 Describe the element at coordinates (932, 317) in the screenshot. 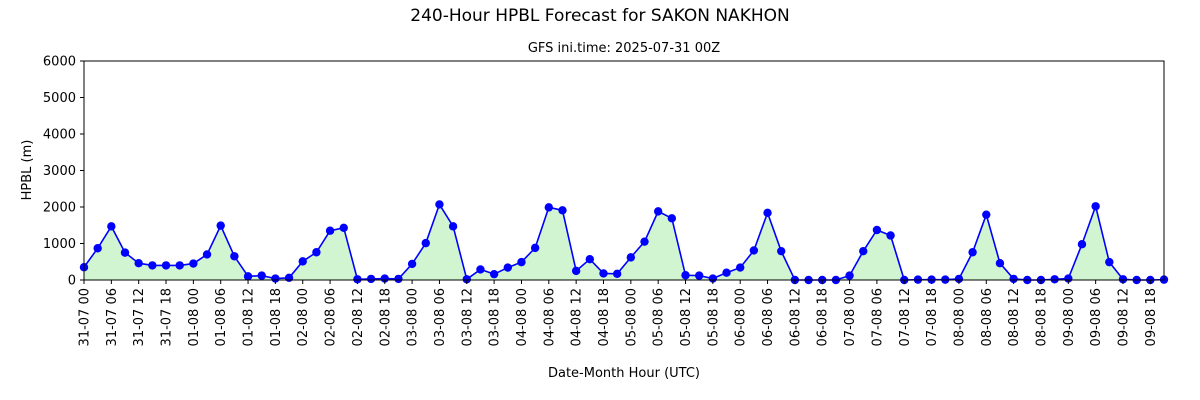

I see `x-tick-label: 07-08 18` at that location.